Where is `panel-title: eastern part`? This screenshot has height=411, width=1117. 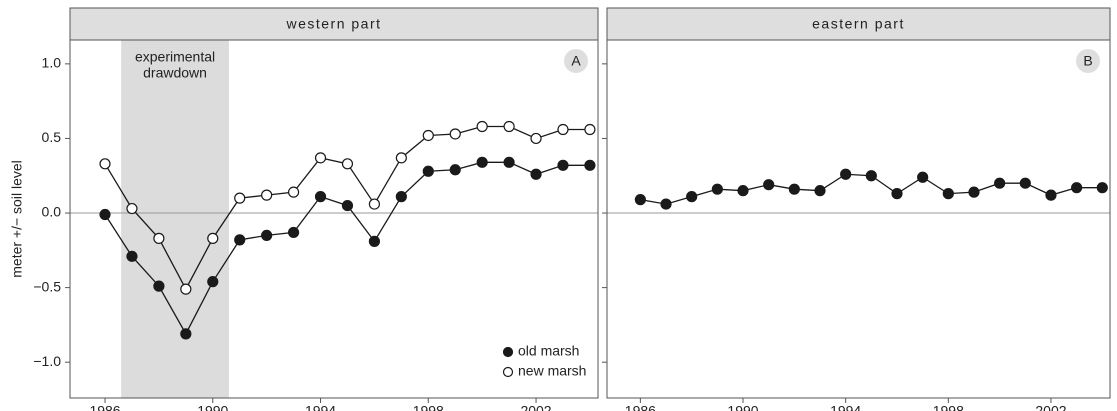
panel-title: eastern part is located at coordinates (858, 24).